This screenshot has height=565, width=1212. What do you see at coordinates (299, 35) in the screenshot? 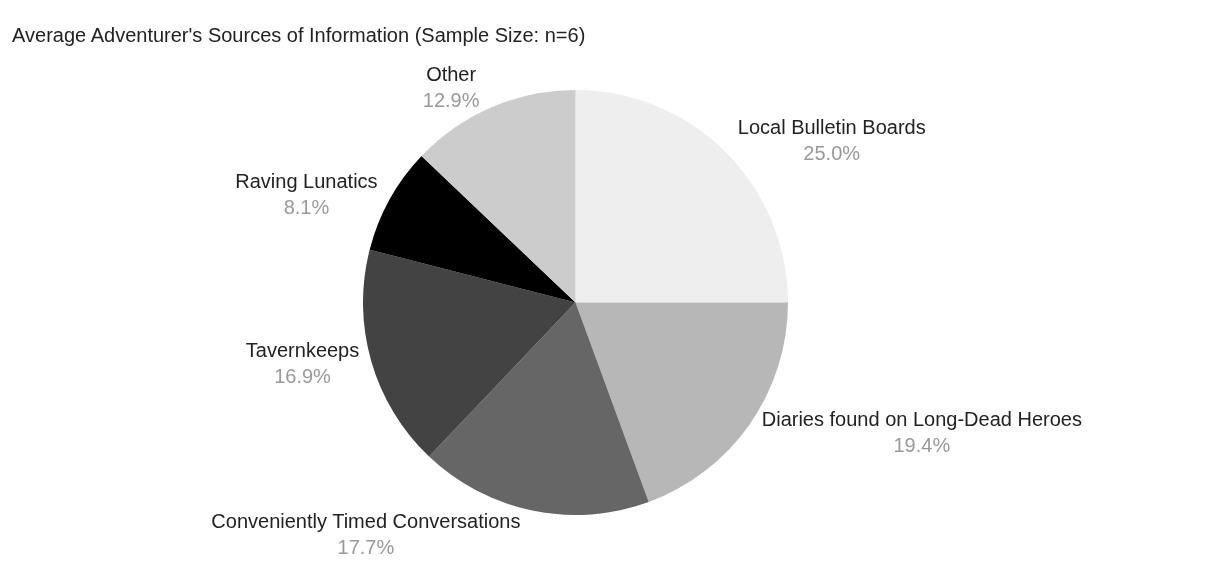
I see `chart-title: Average Adventurer's Sources of Information (Sample Size: n=6)` at bounding box center [299, 35].